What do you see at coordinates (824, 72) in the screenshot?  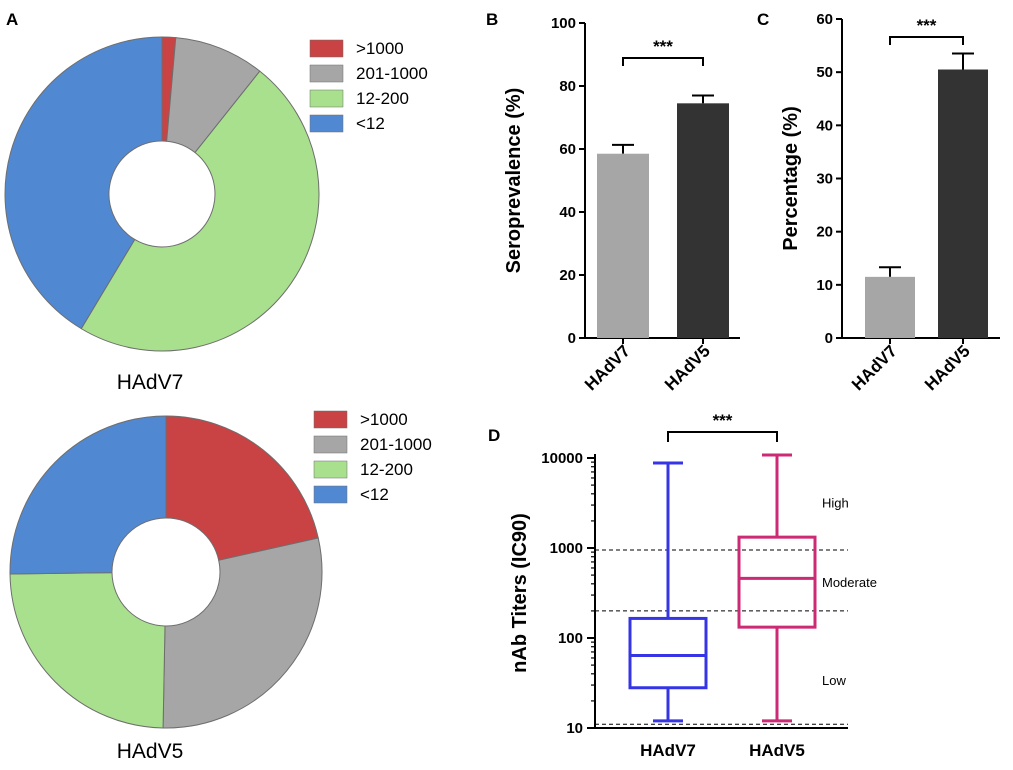 I see `y-tick-label-50: 50` at bounding box center [824, 72].